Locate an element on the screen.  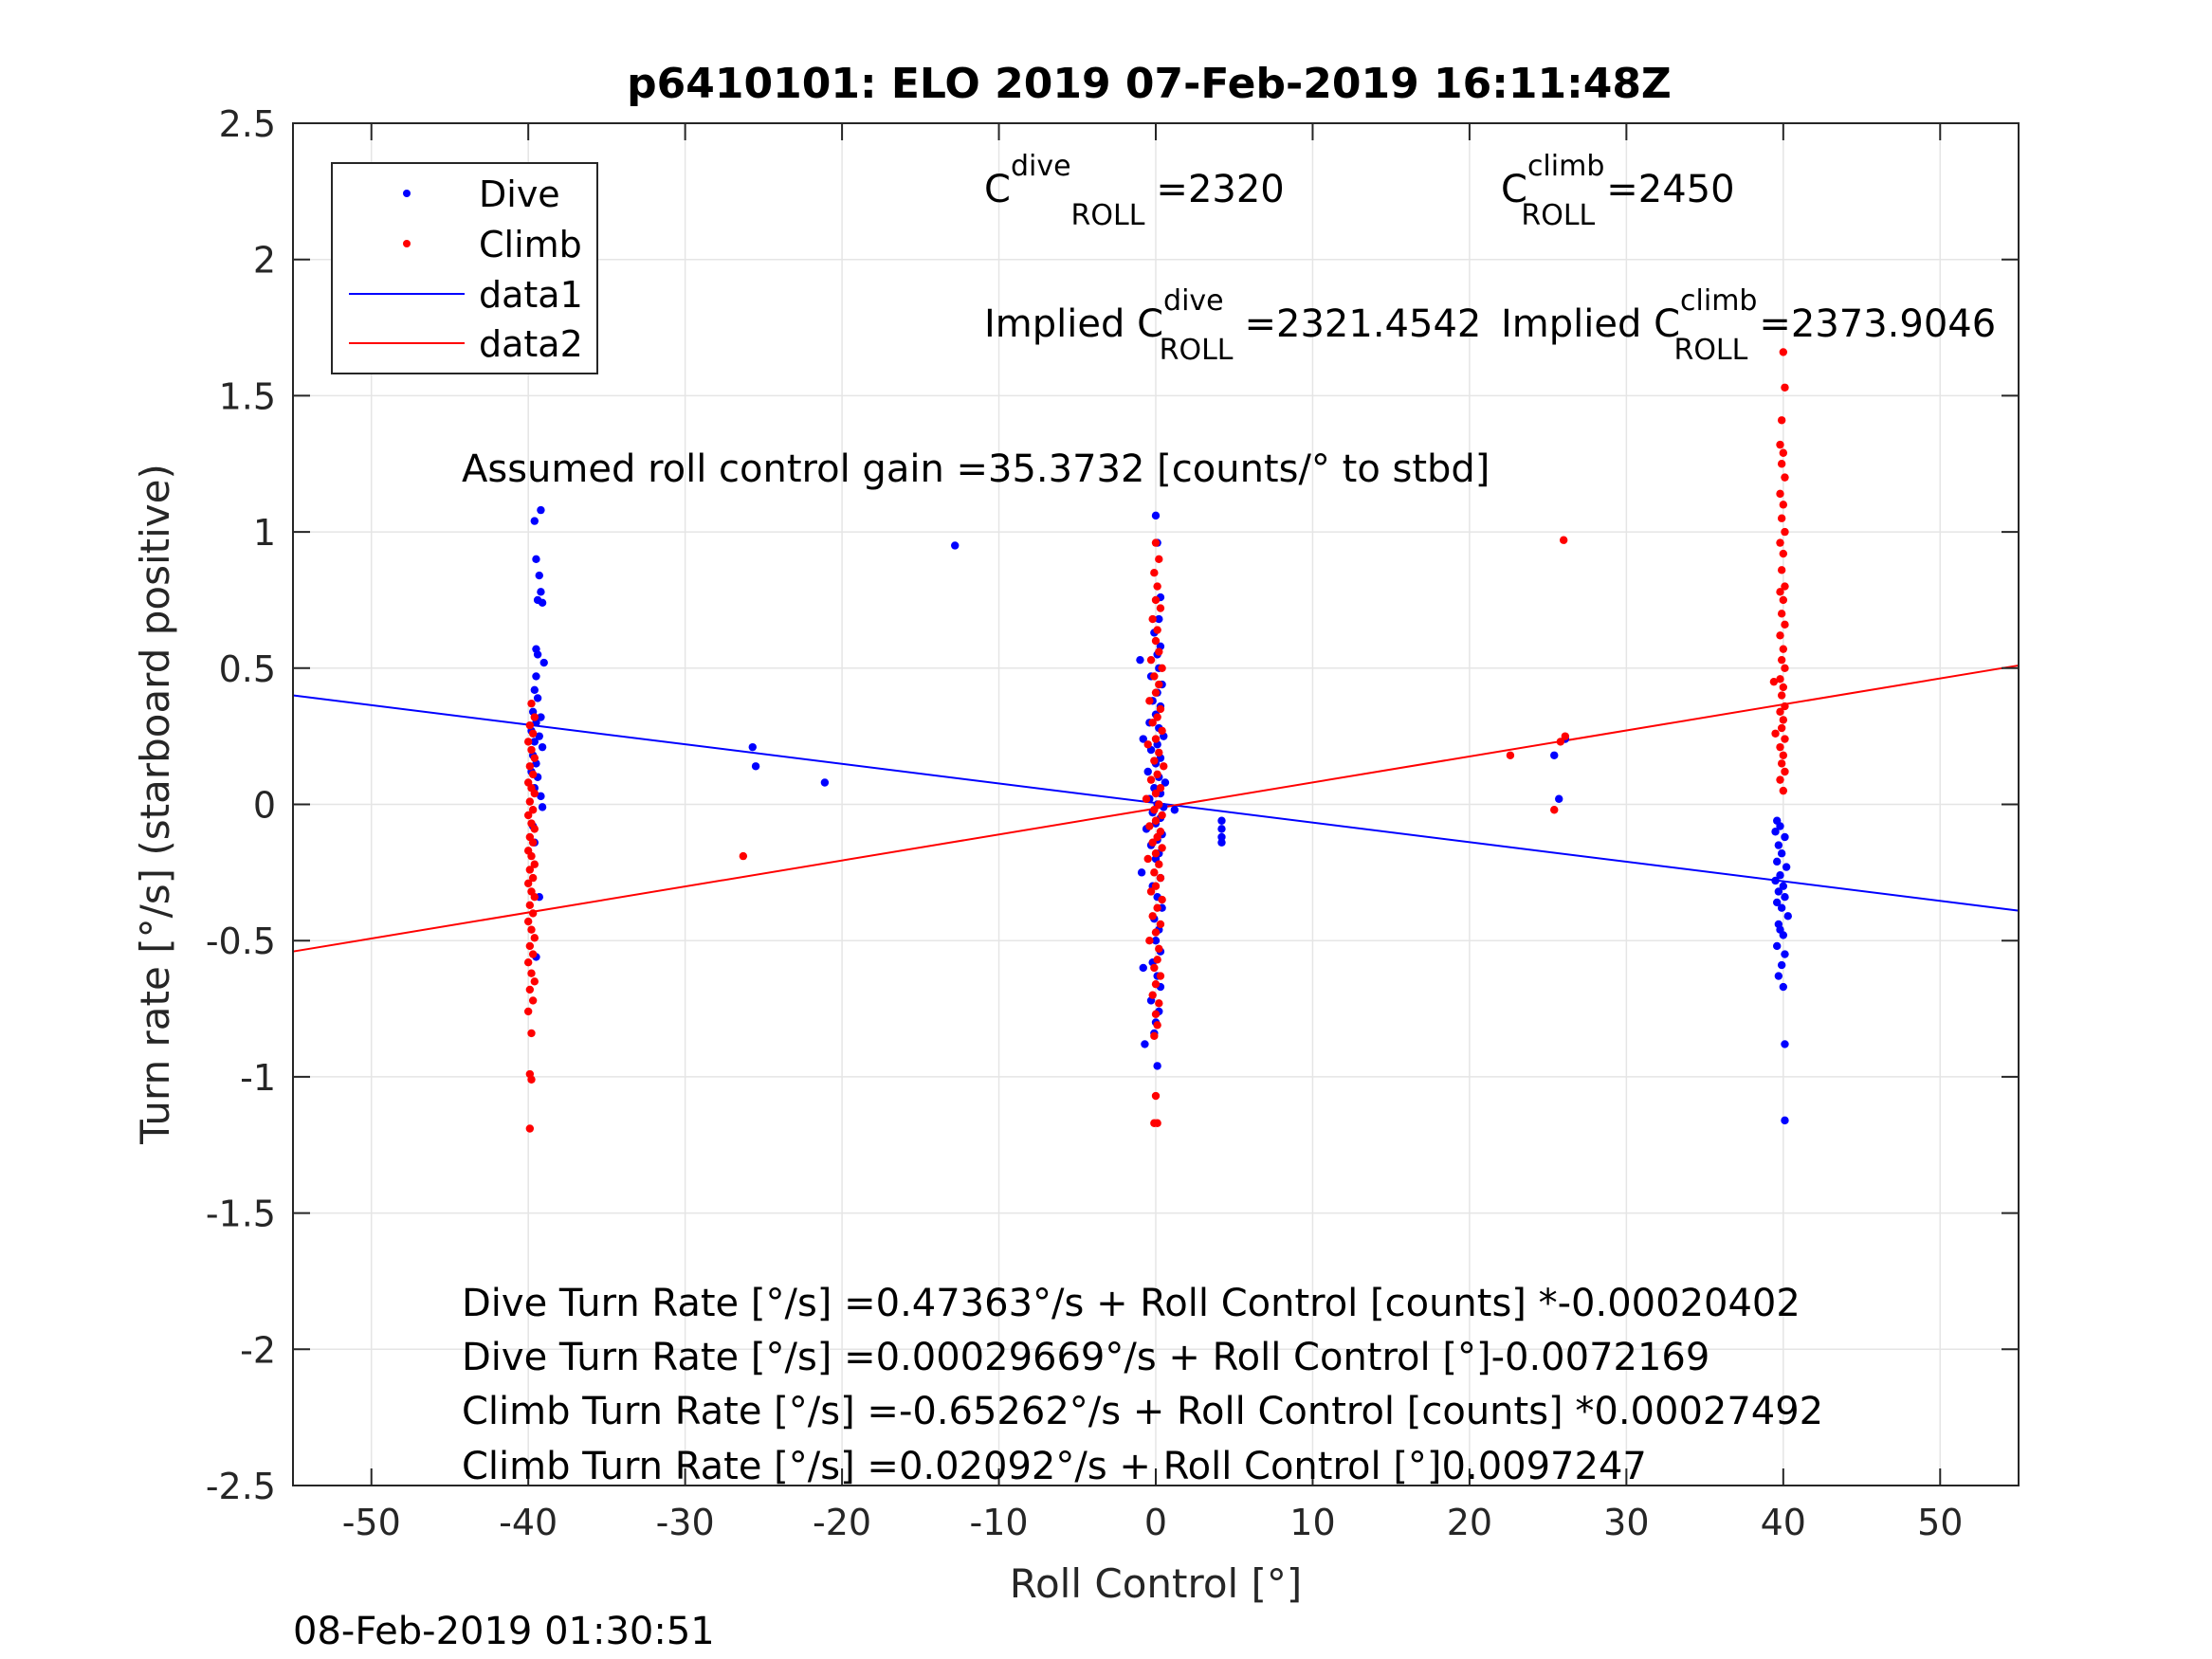
legend-marker-climb is located at coordinates (407, 243).